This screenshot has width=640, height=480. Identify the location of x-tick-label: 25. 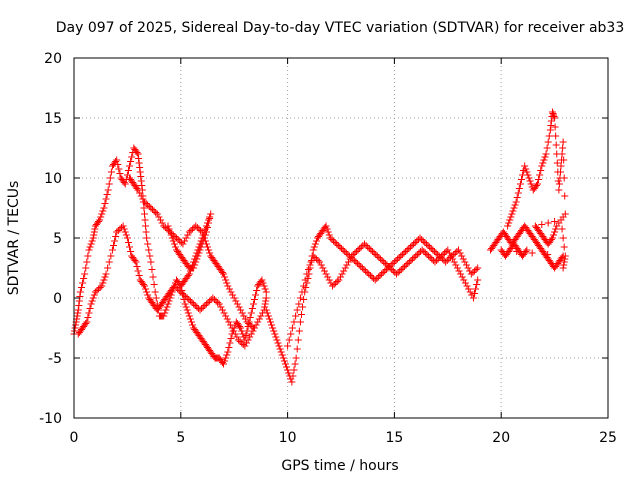
(608, 438).